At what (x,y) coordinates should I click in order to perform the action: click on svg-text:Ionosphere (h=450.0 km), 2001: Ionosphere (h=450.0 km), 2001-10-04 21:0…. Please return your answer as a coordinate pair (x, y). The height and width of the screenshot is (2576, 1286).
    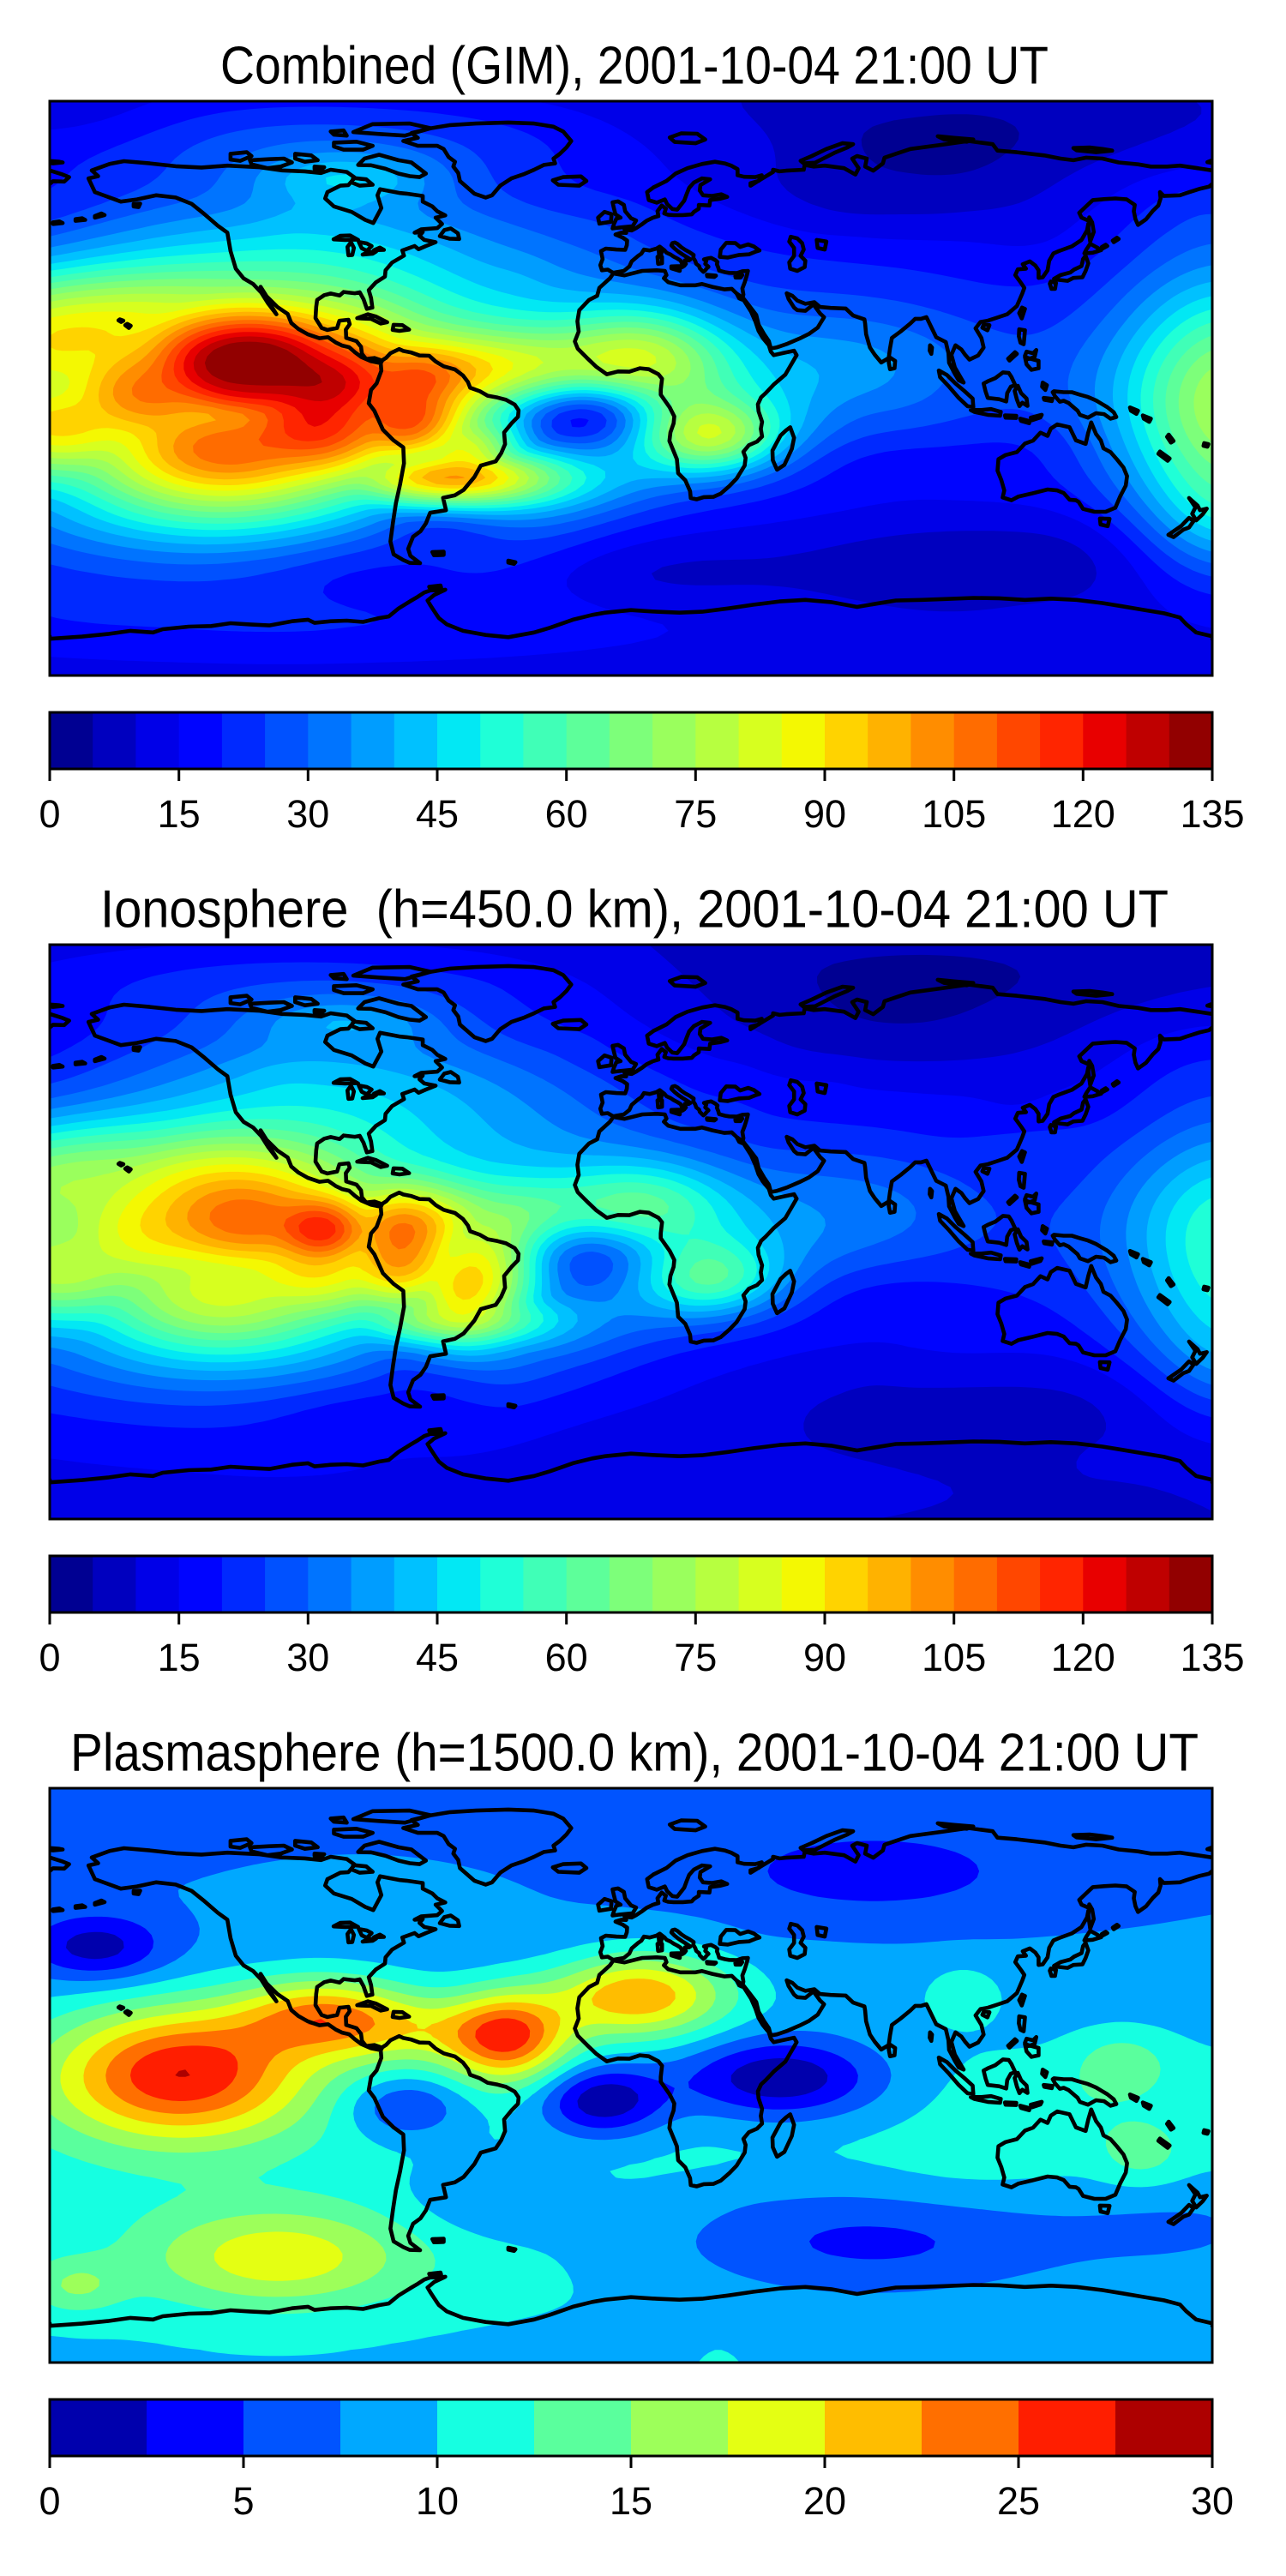
    Looking at the image, I should click on (634, 910).